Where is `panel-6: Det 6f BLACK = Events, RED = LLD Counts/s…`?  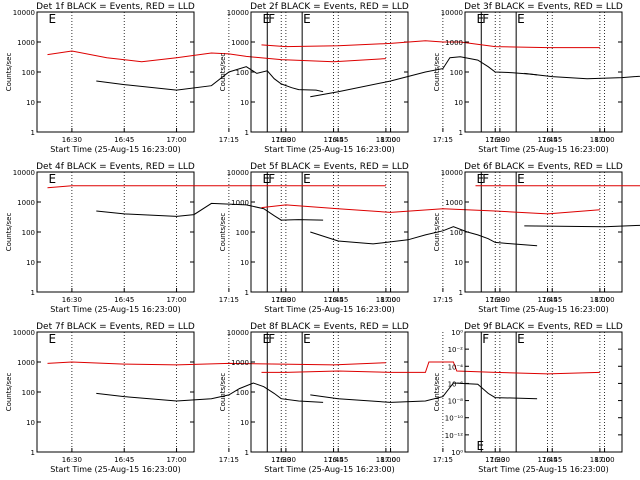 panel-6: Det 6f BLACK = Events, RED = LLD Counts/s… is located at coordinates (536, 238).